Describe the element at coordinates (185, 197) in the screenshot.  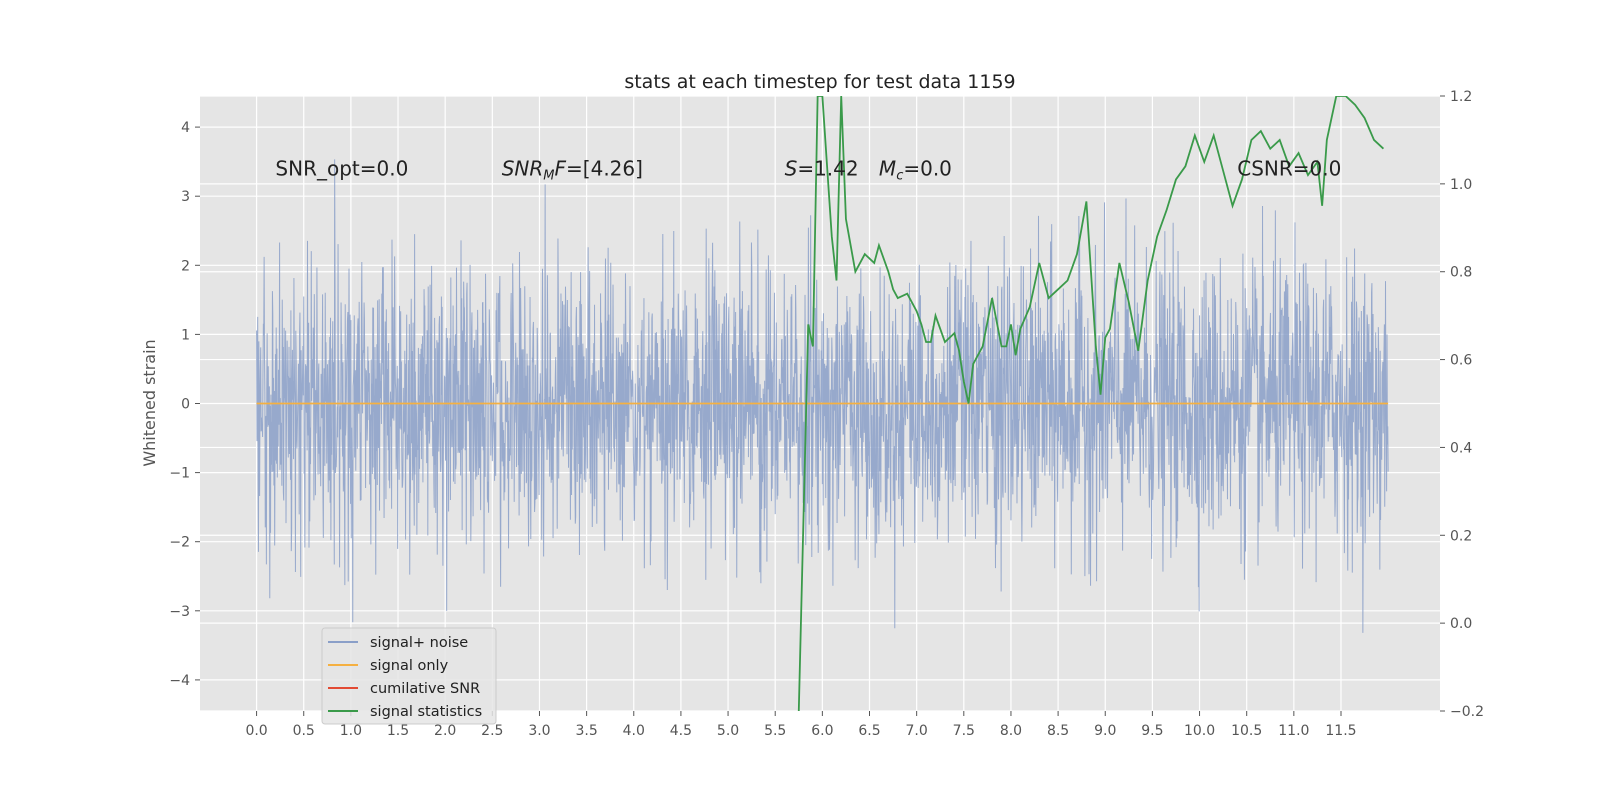
I see `y-tick-label-7: 3` at that location.